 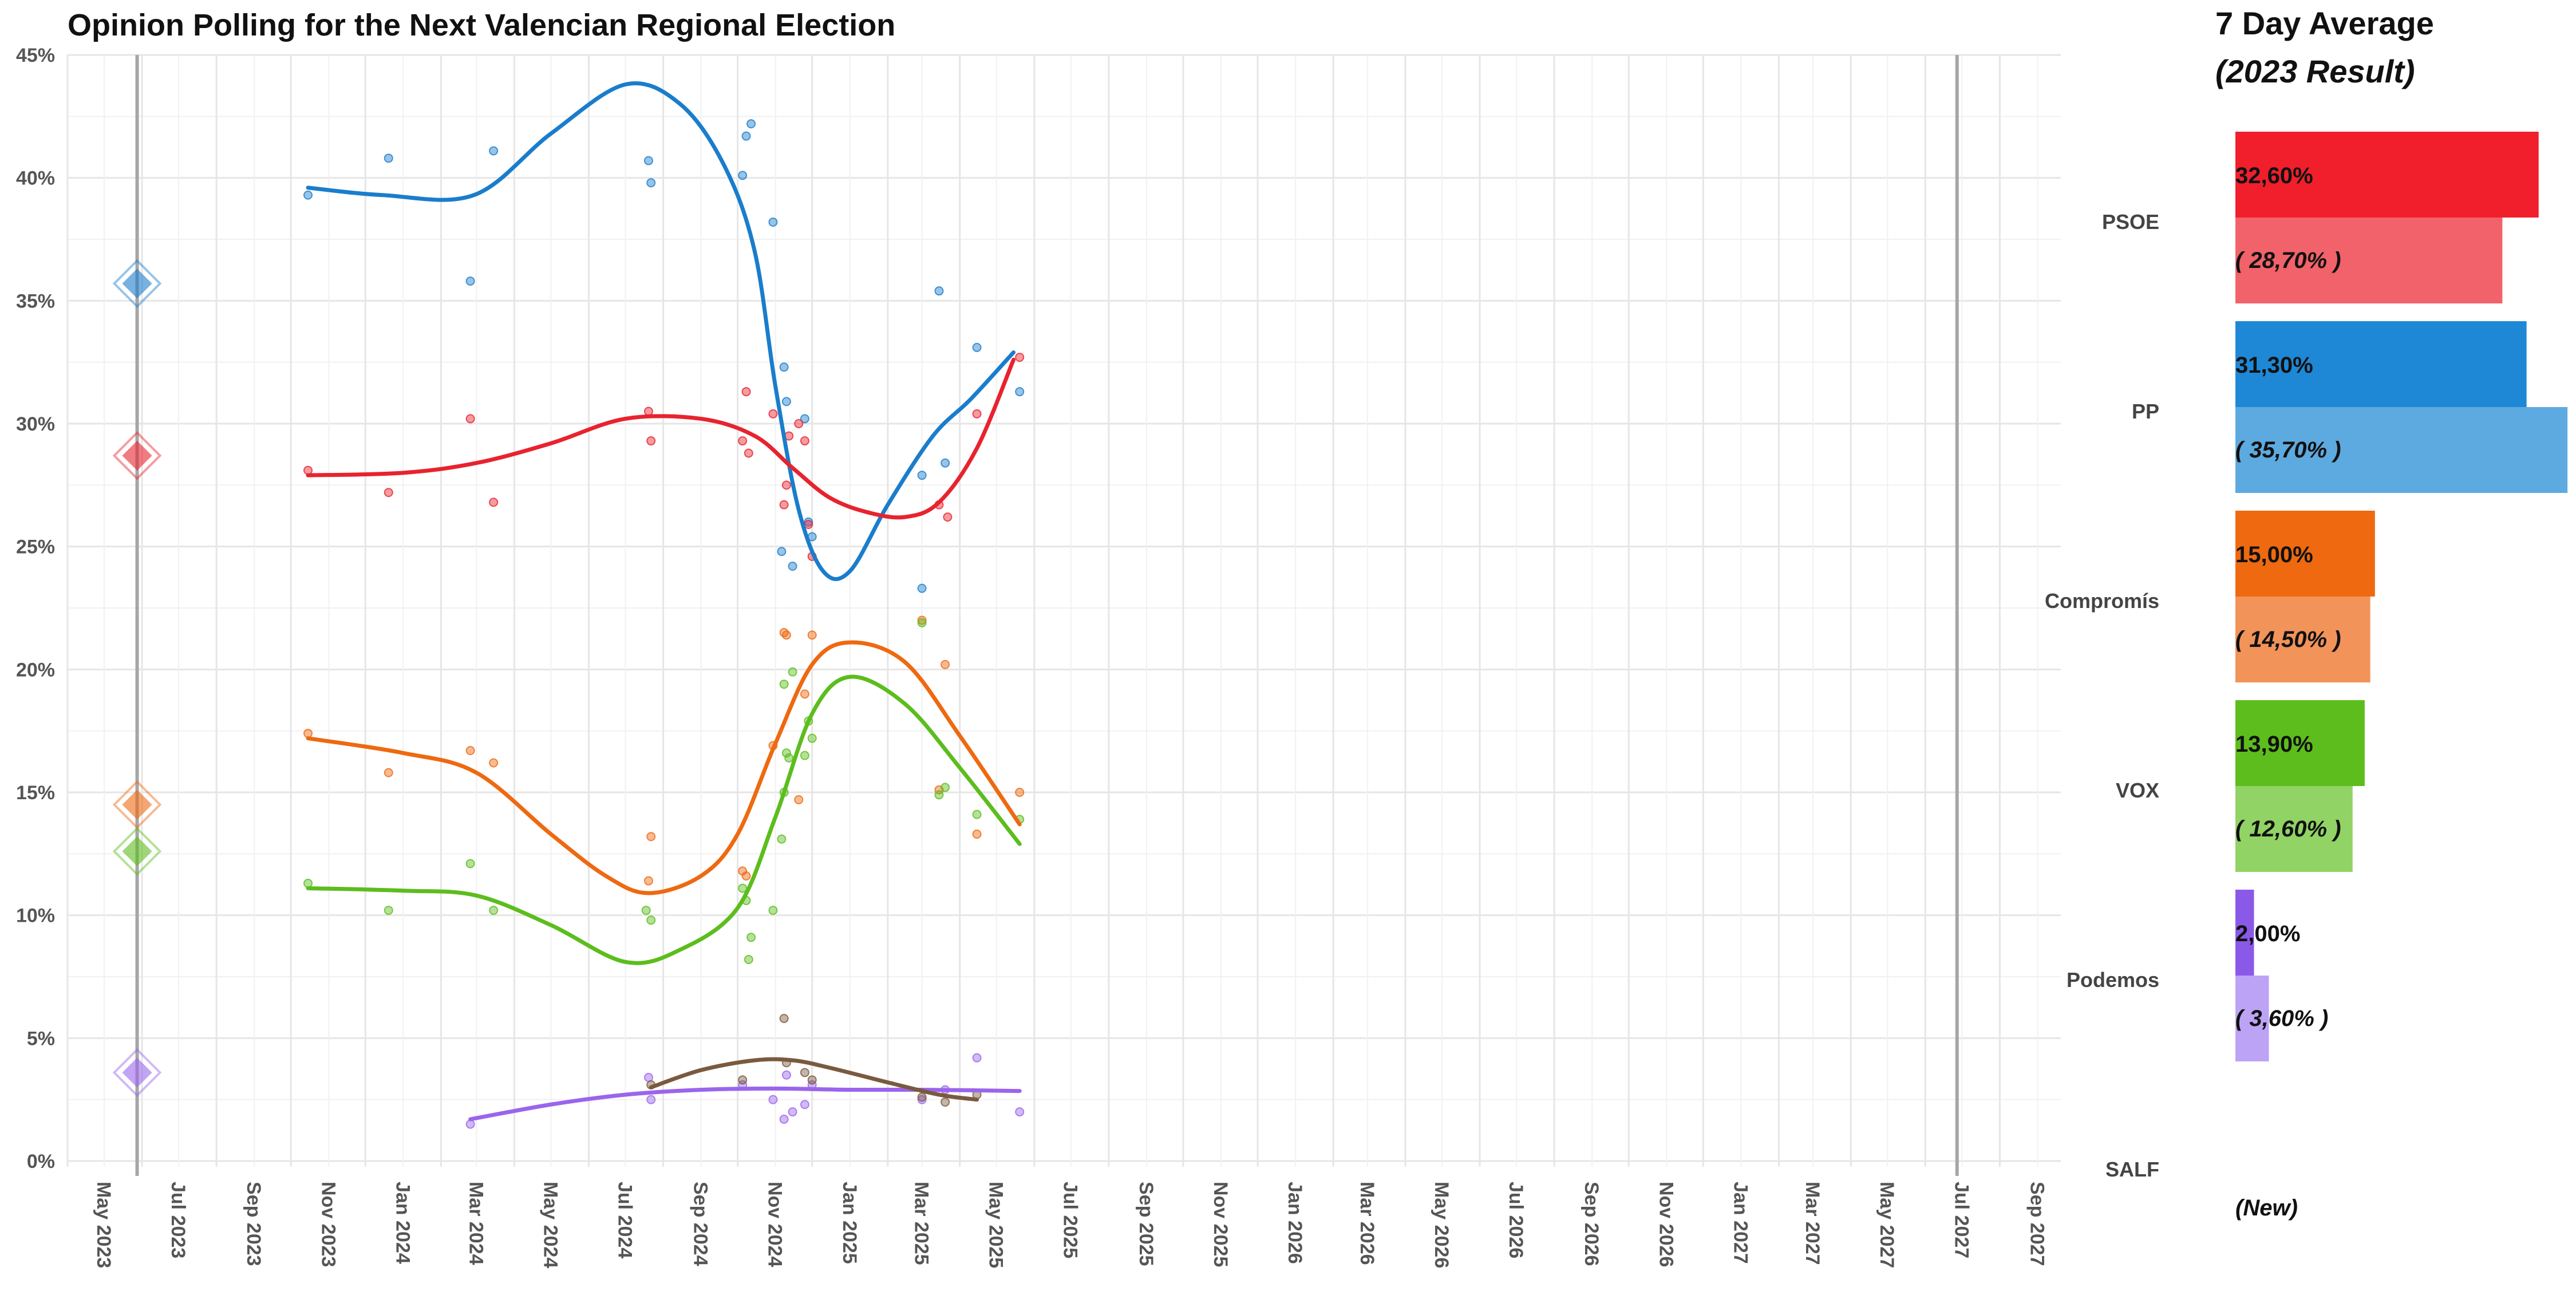 I want to click on x-tick-label: Jul 2024, so click(x=624, y=1220).